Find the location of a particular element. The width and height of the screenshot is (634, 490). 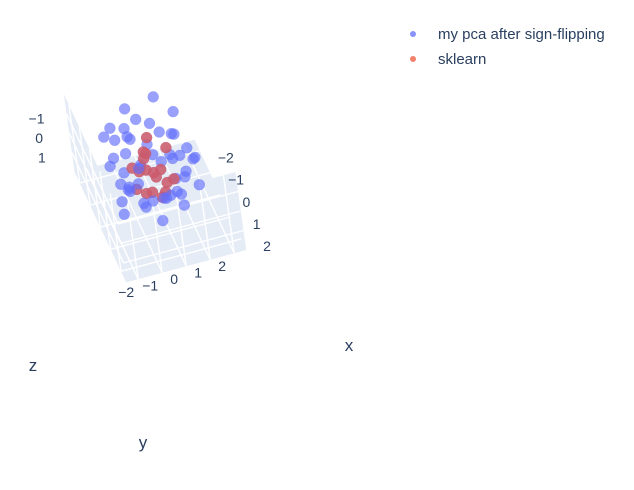

x-tick-label: −2 is located at coordinates (226, 158).